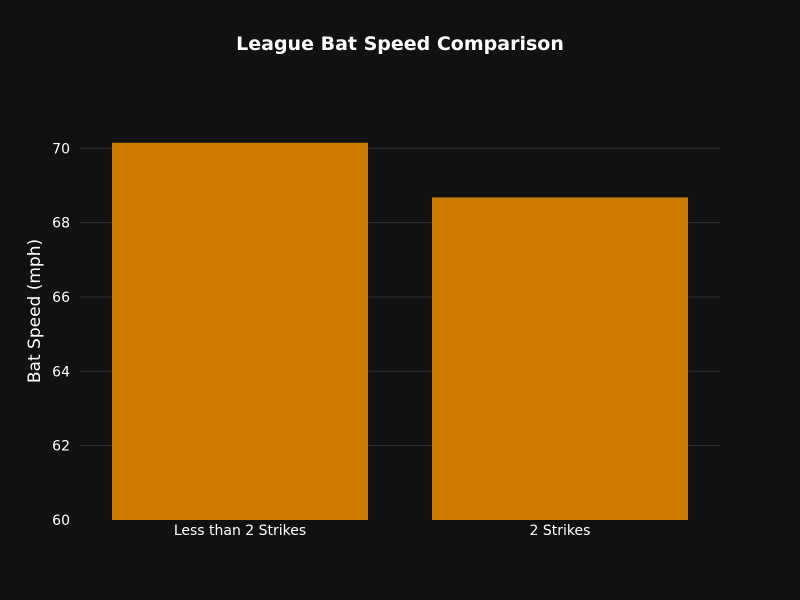 The height and width of the screenshot is (600, 800). What do you see at coordinates (61, 335) in the screenshot?
I see `y-axis-ticks: 60 62 64 66 68 70` at bounding box center [61, 335].